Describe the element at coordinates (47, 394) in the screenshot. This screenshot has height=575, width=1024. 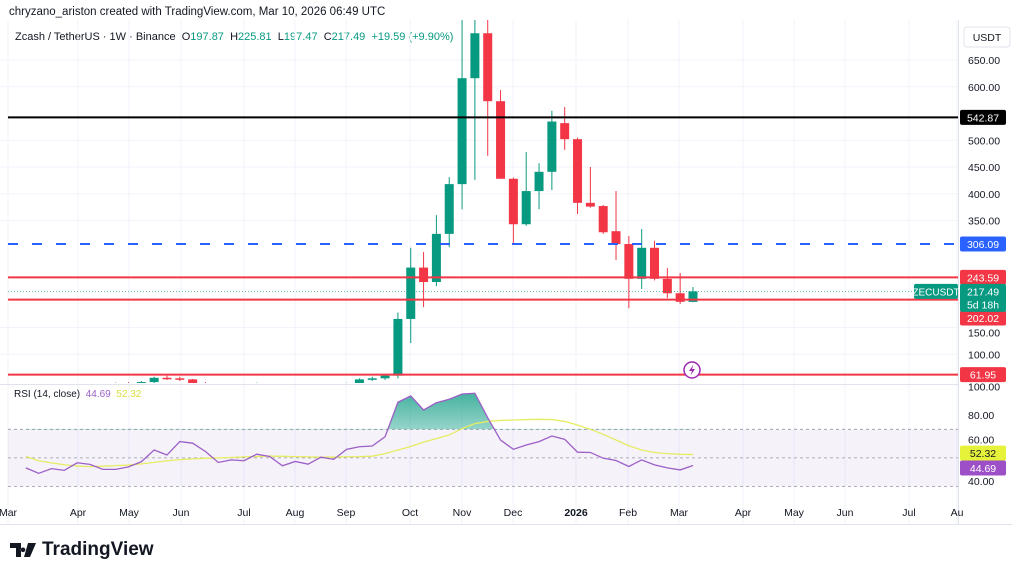
I see `rsi-title: RSI (14, close)` at that location.